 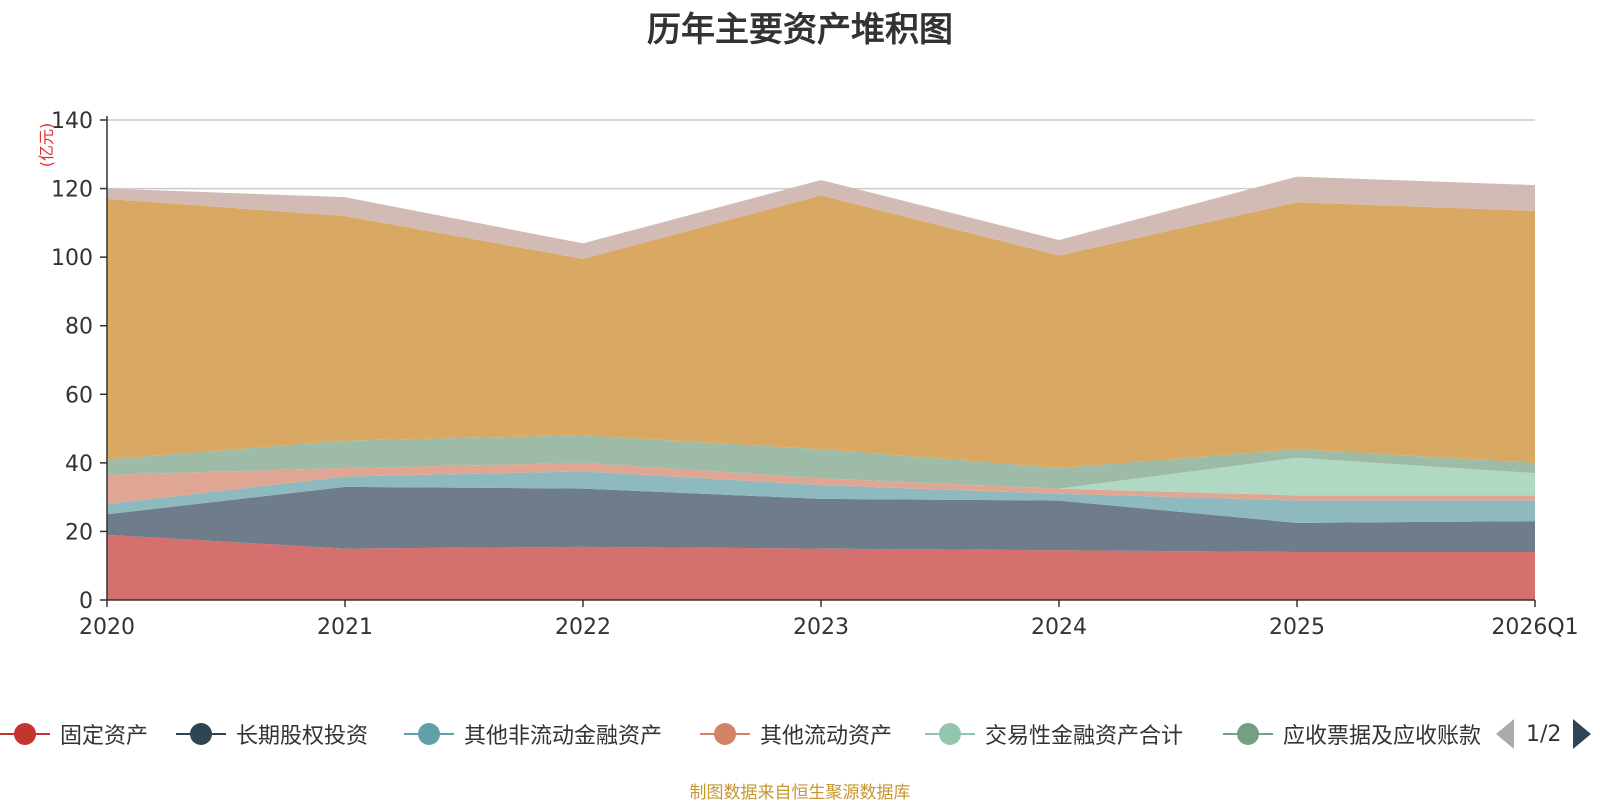 What do you see at coordinates (46, 145) in the screenshot?
I see `unit-label: (亿元)` at bounding box center [46, 145].